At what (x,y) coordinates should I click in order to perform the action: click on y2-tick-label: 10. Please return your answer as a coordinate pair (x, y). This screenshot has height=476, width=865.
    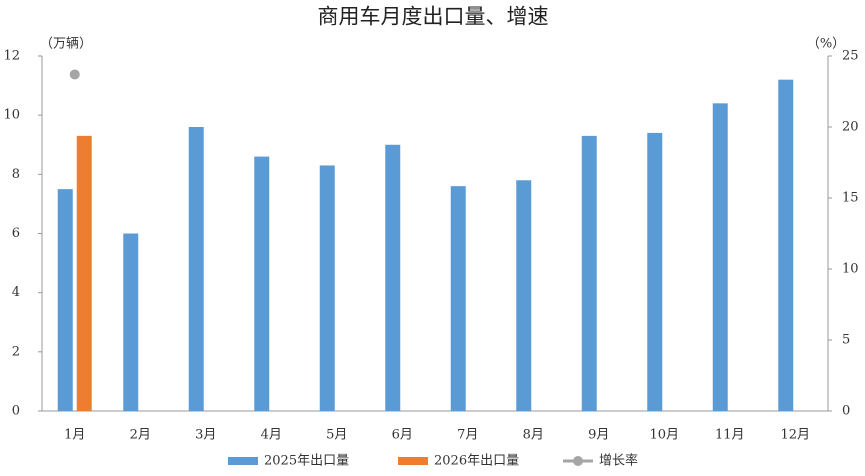
    Looking at the image, I should click on (850, 269).